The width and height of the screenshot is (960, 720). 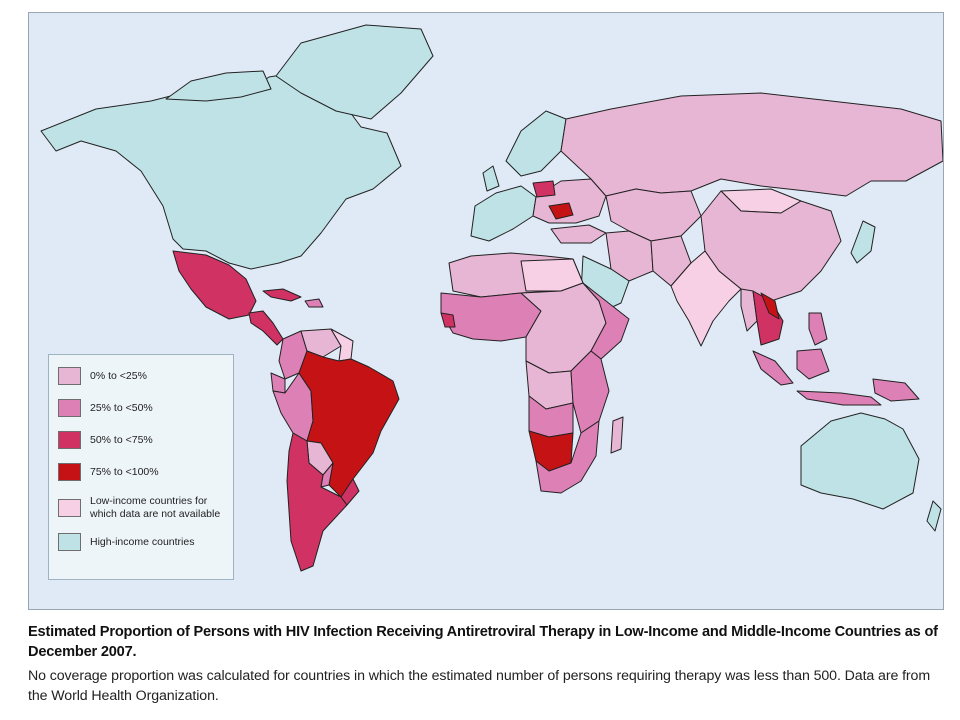 I want to click on region-indonesia-borneo, so click(x=813, y=364).